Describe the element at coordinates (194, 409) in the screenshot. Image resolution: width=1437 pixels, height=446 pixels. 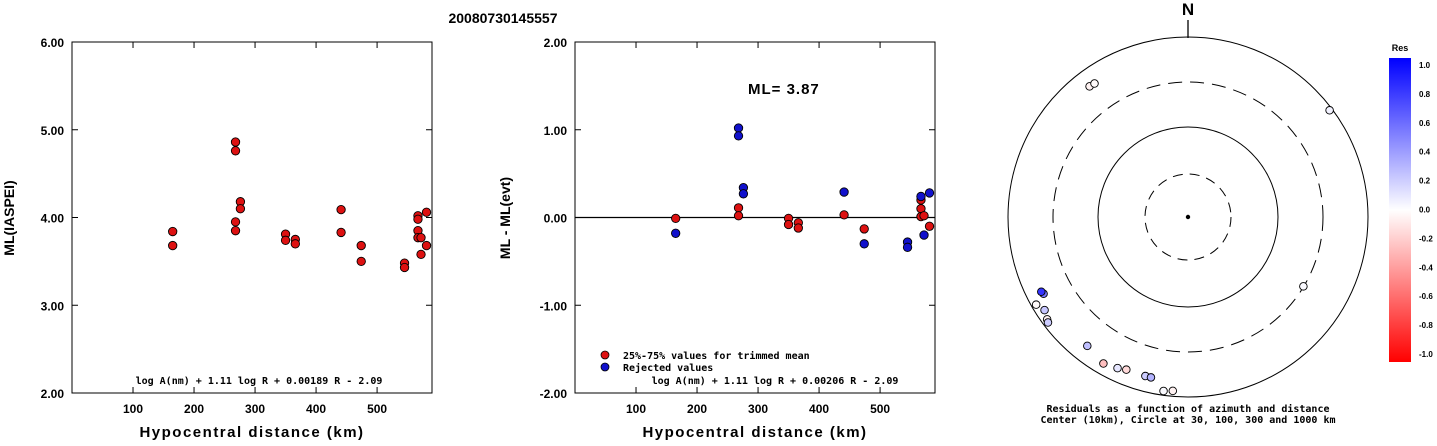
I see `left-x-tick-label: 200` at that location.